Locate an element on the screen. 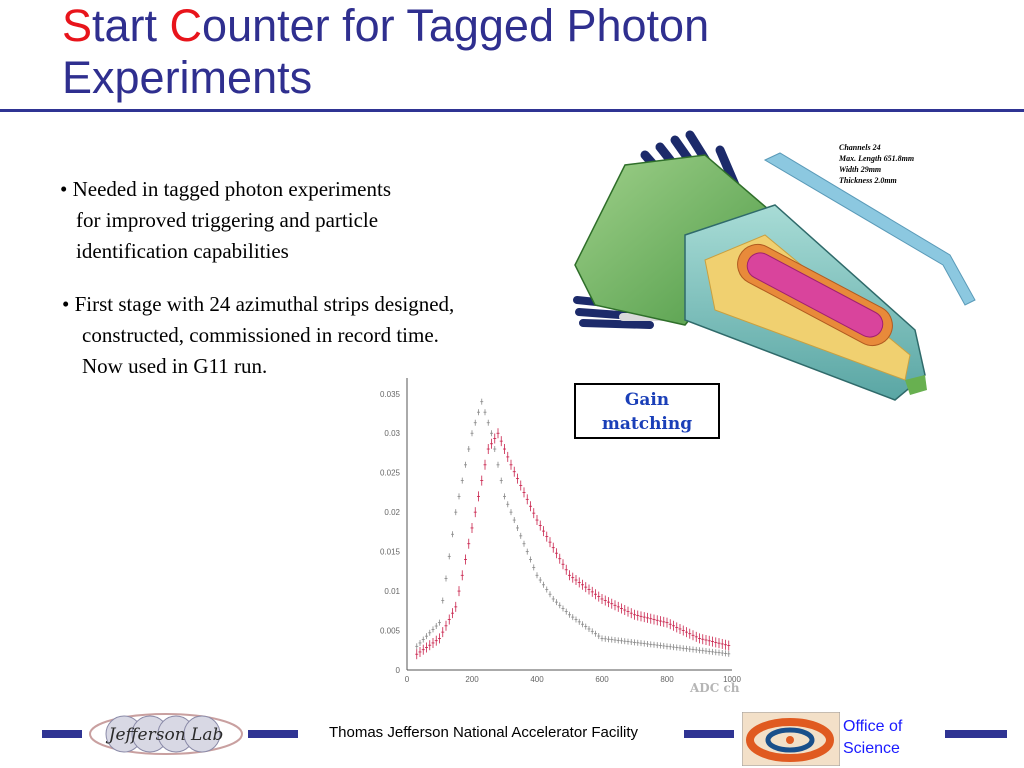 The image size is (1024, 768). bullet-1-line1: • Needed in tagged photon experiments is located at coordinates (226, 189).